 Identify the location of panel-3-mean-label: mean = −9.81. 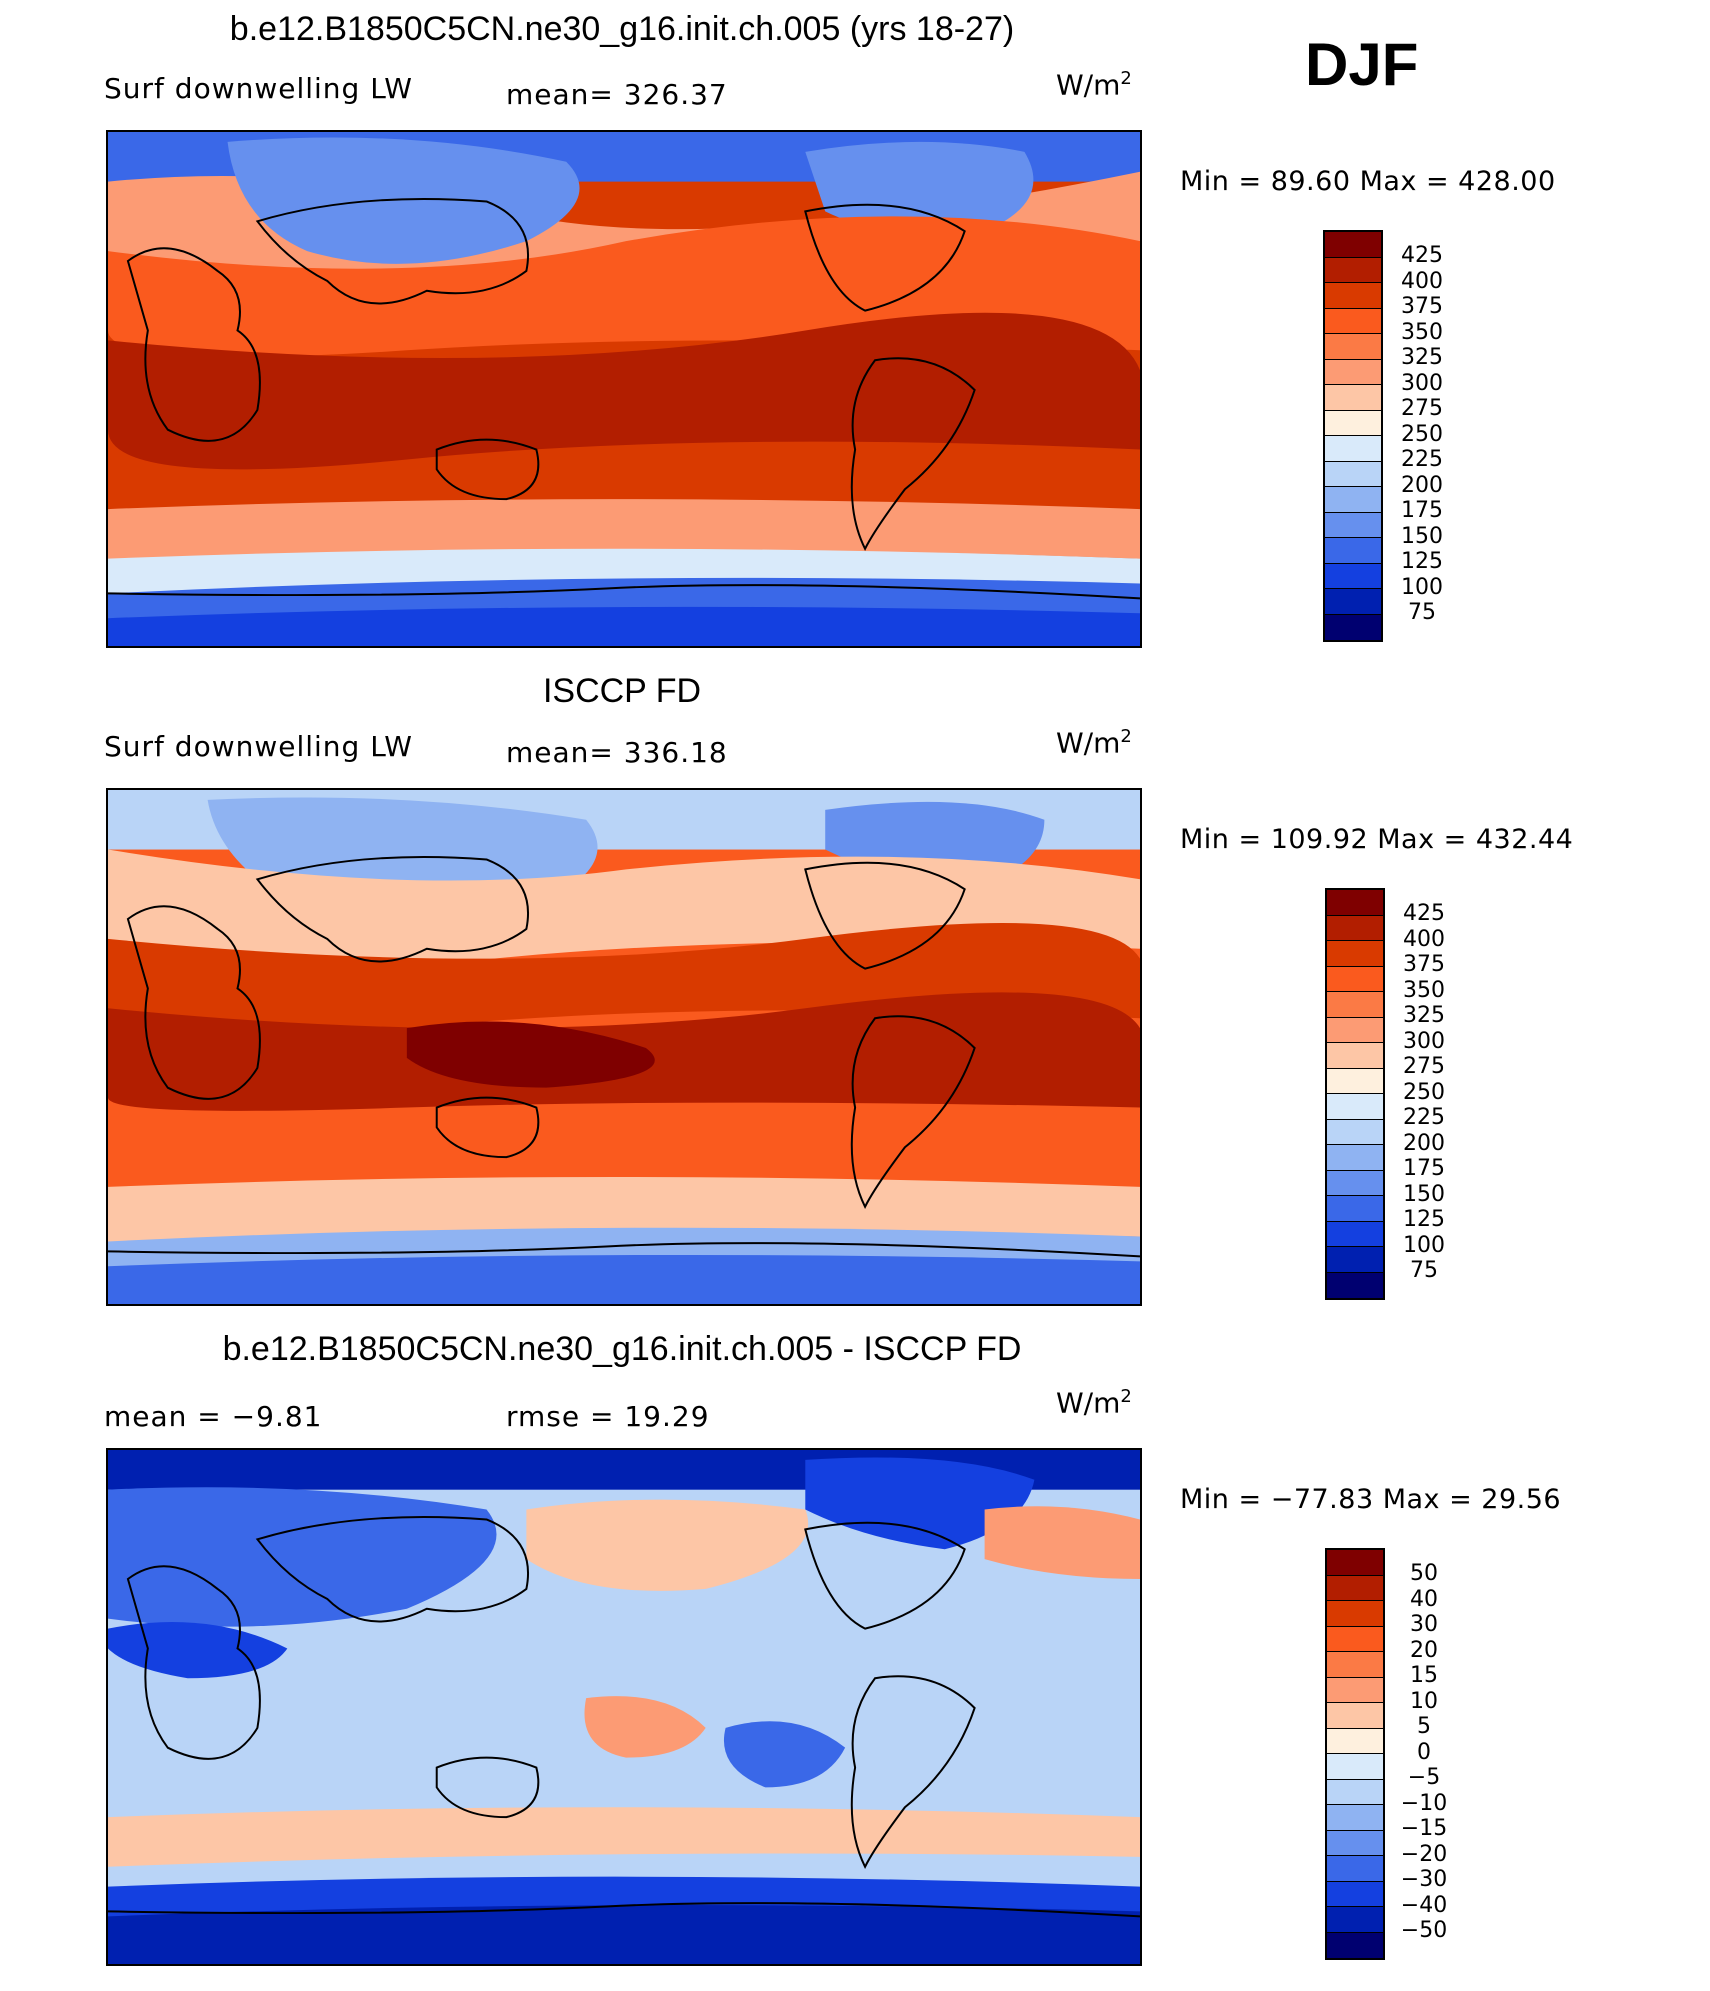
(213, 1416).